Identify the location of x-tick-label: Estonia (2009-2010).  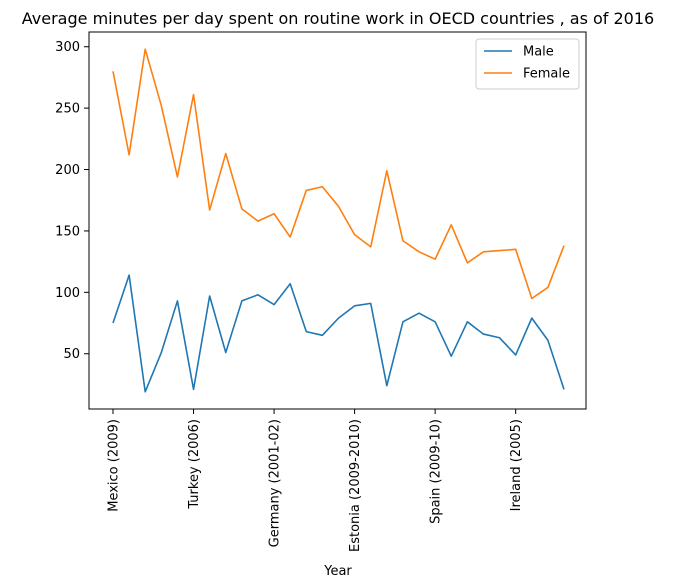
(355, 485).